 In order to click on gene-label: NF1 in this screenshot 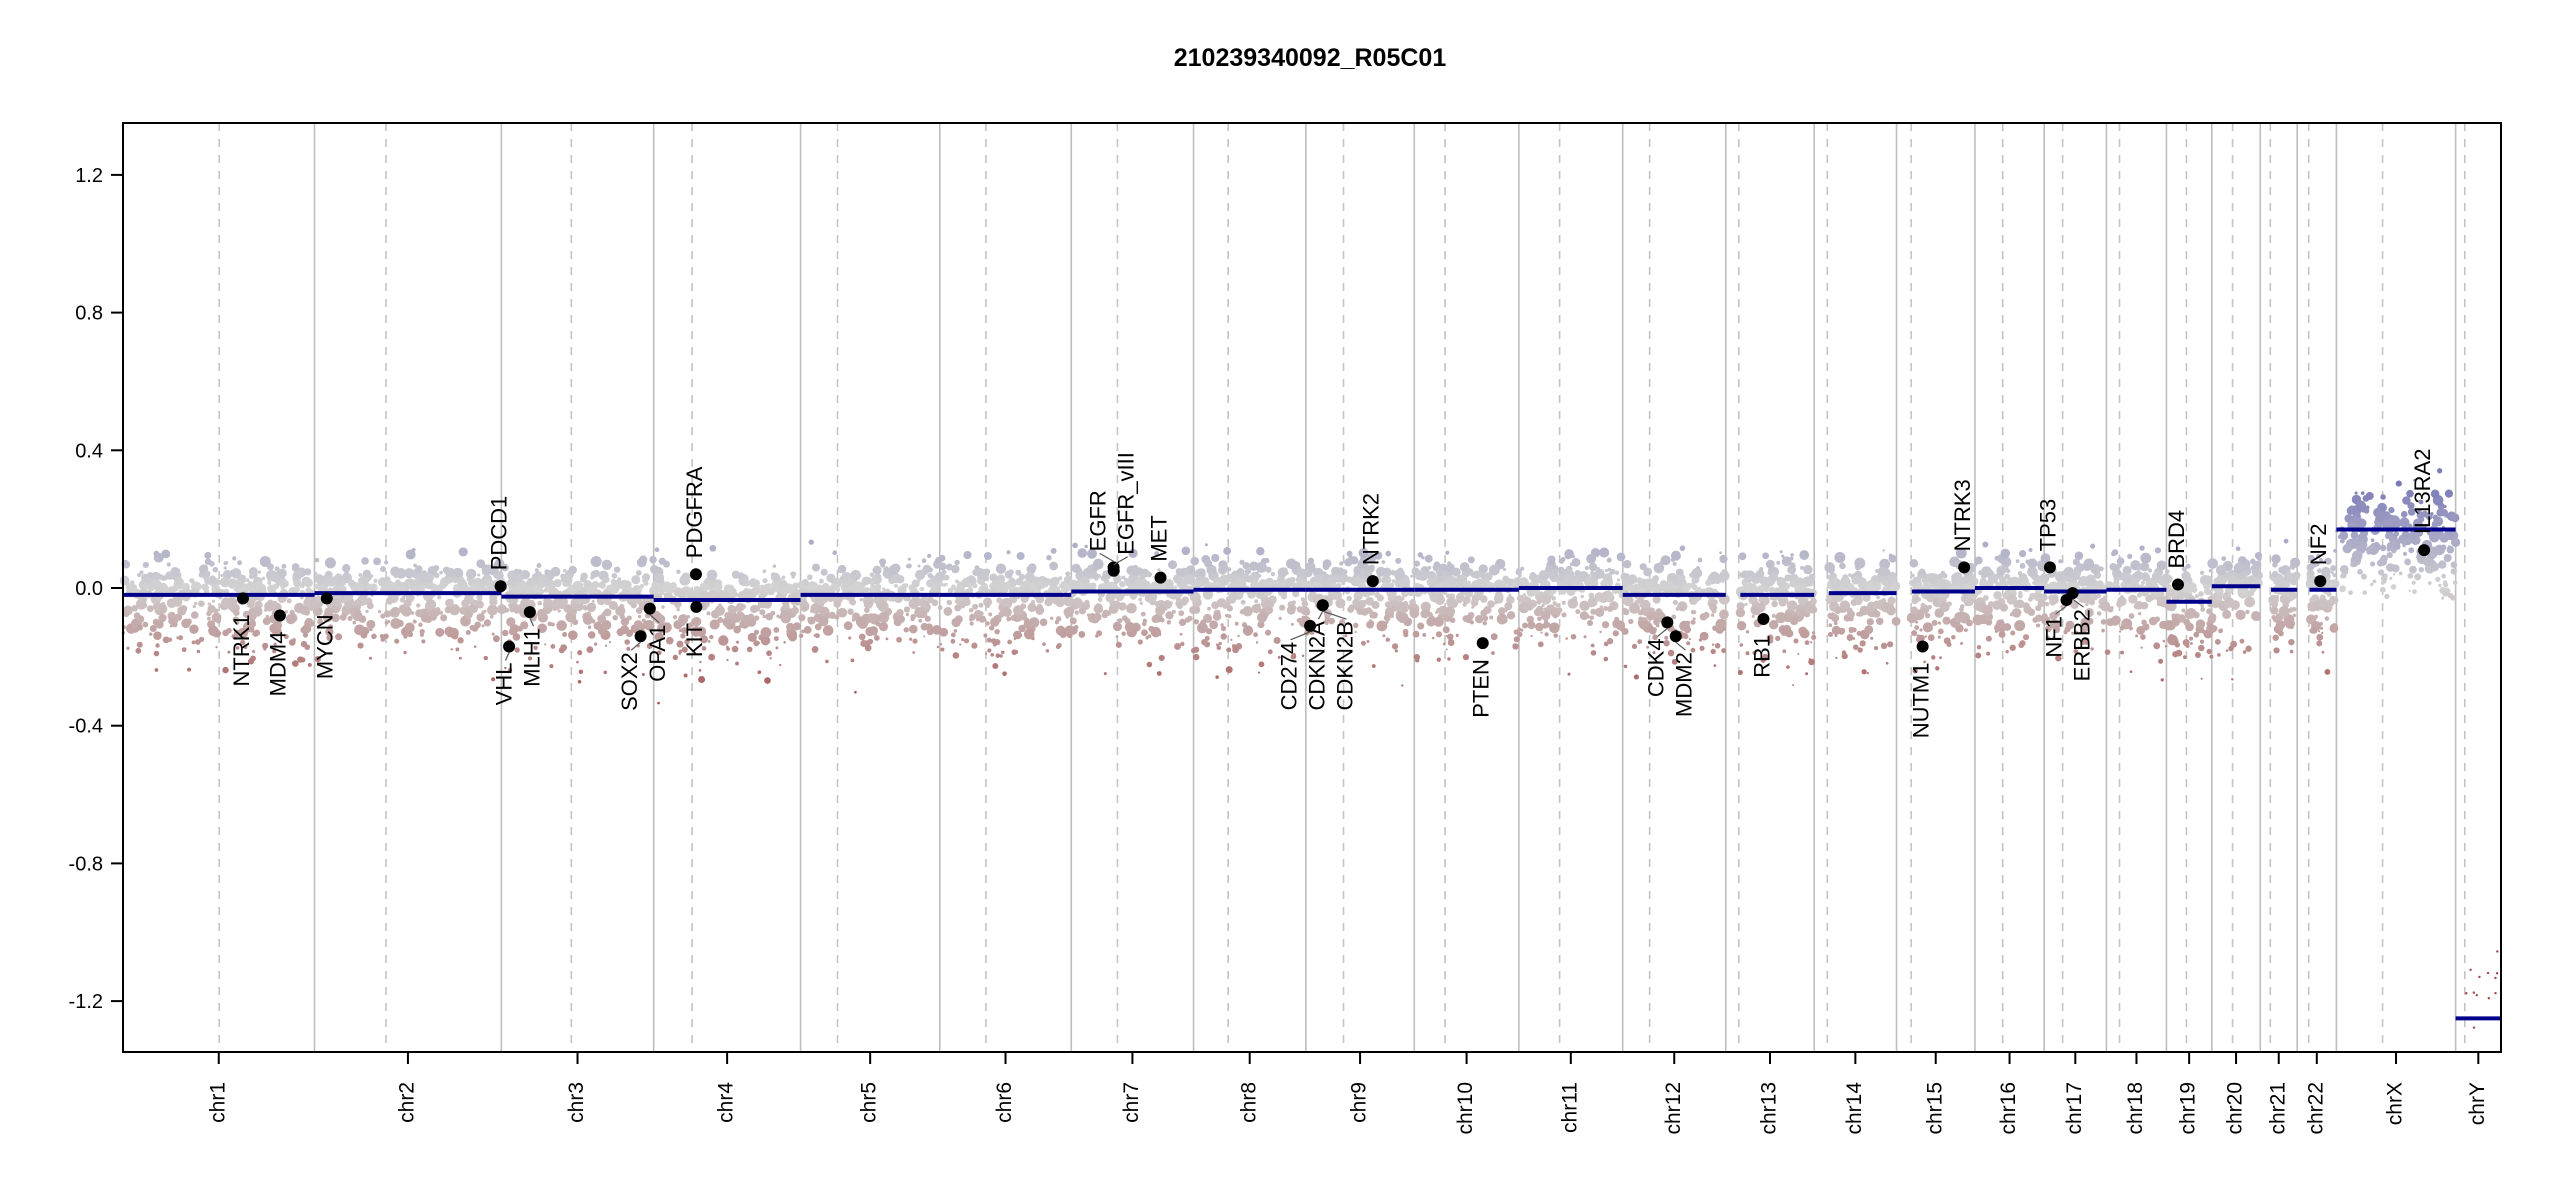, I will do `click(2053, 637)`.